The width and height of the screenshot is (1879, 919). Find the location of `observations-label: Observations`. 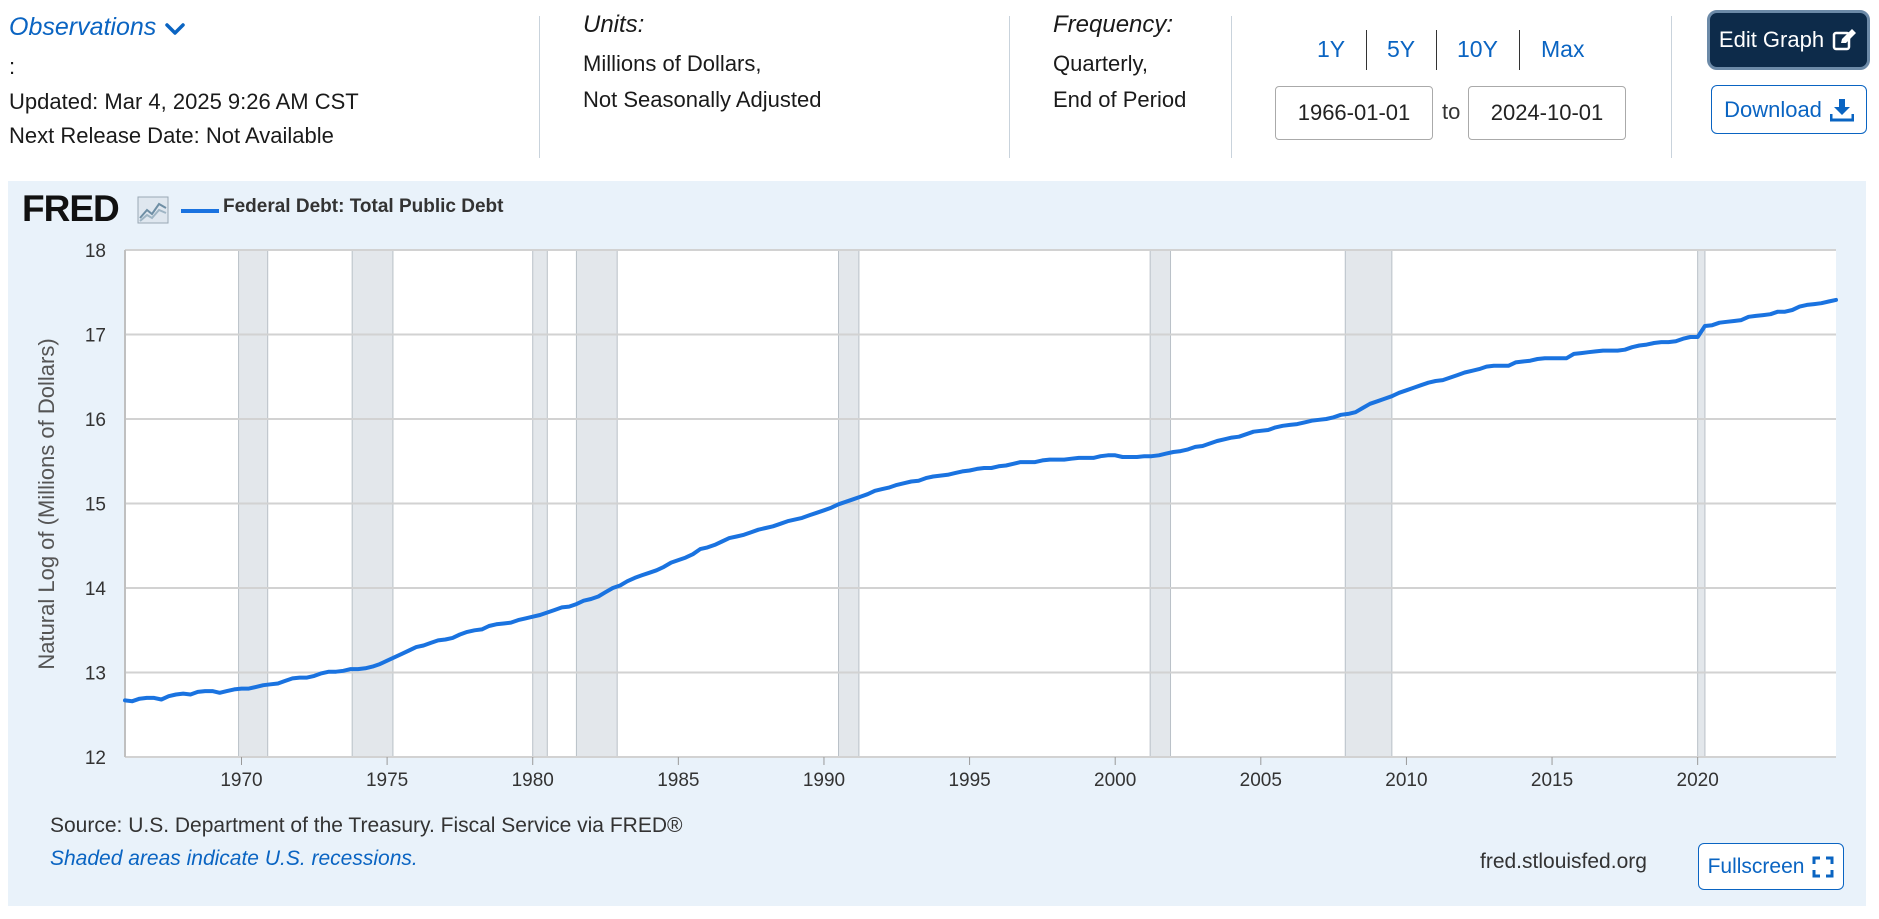

observations-label: Observations is located at coordinates (83, 27).